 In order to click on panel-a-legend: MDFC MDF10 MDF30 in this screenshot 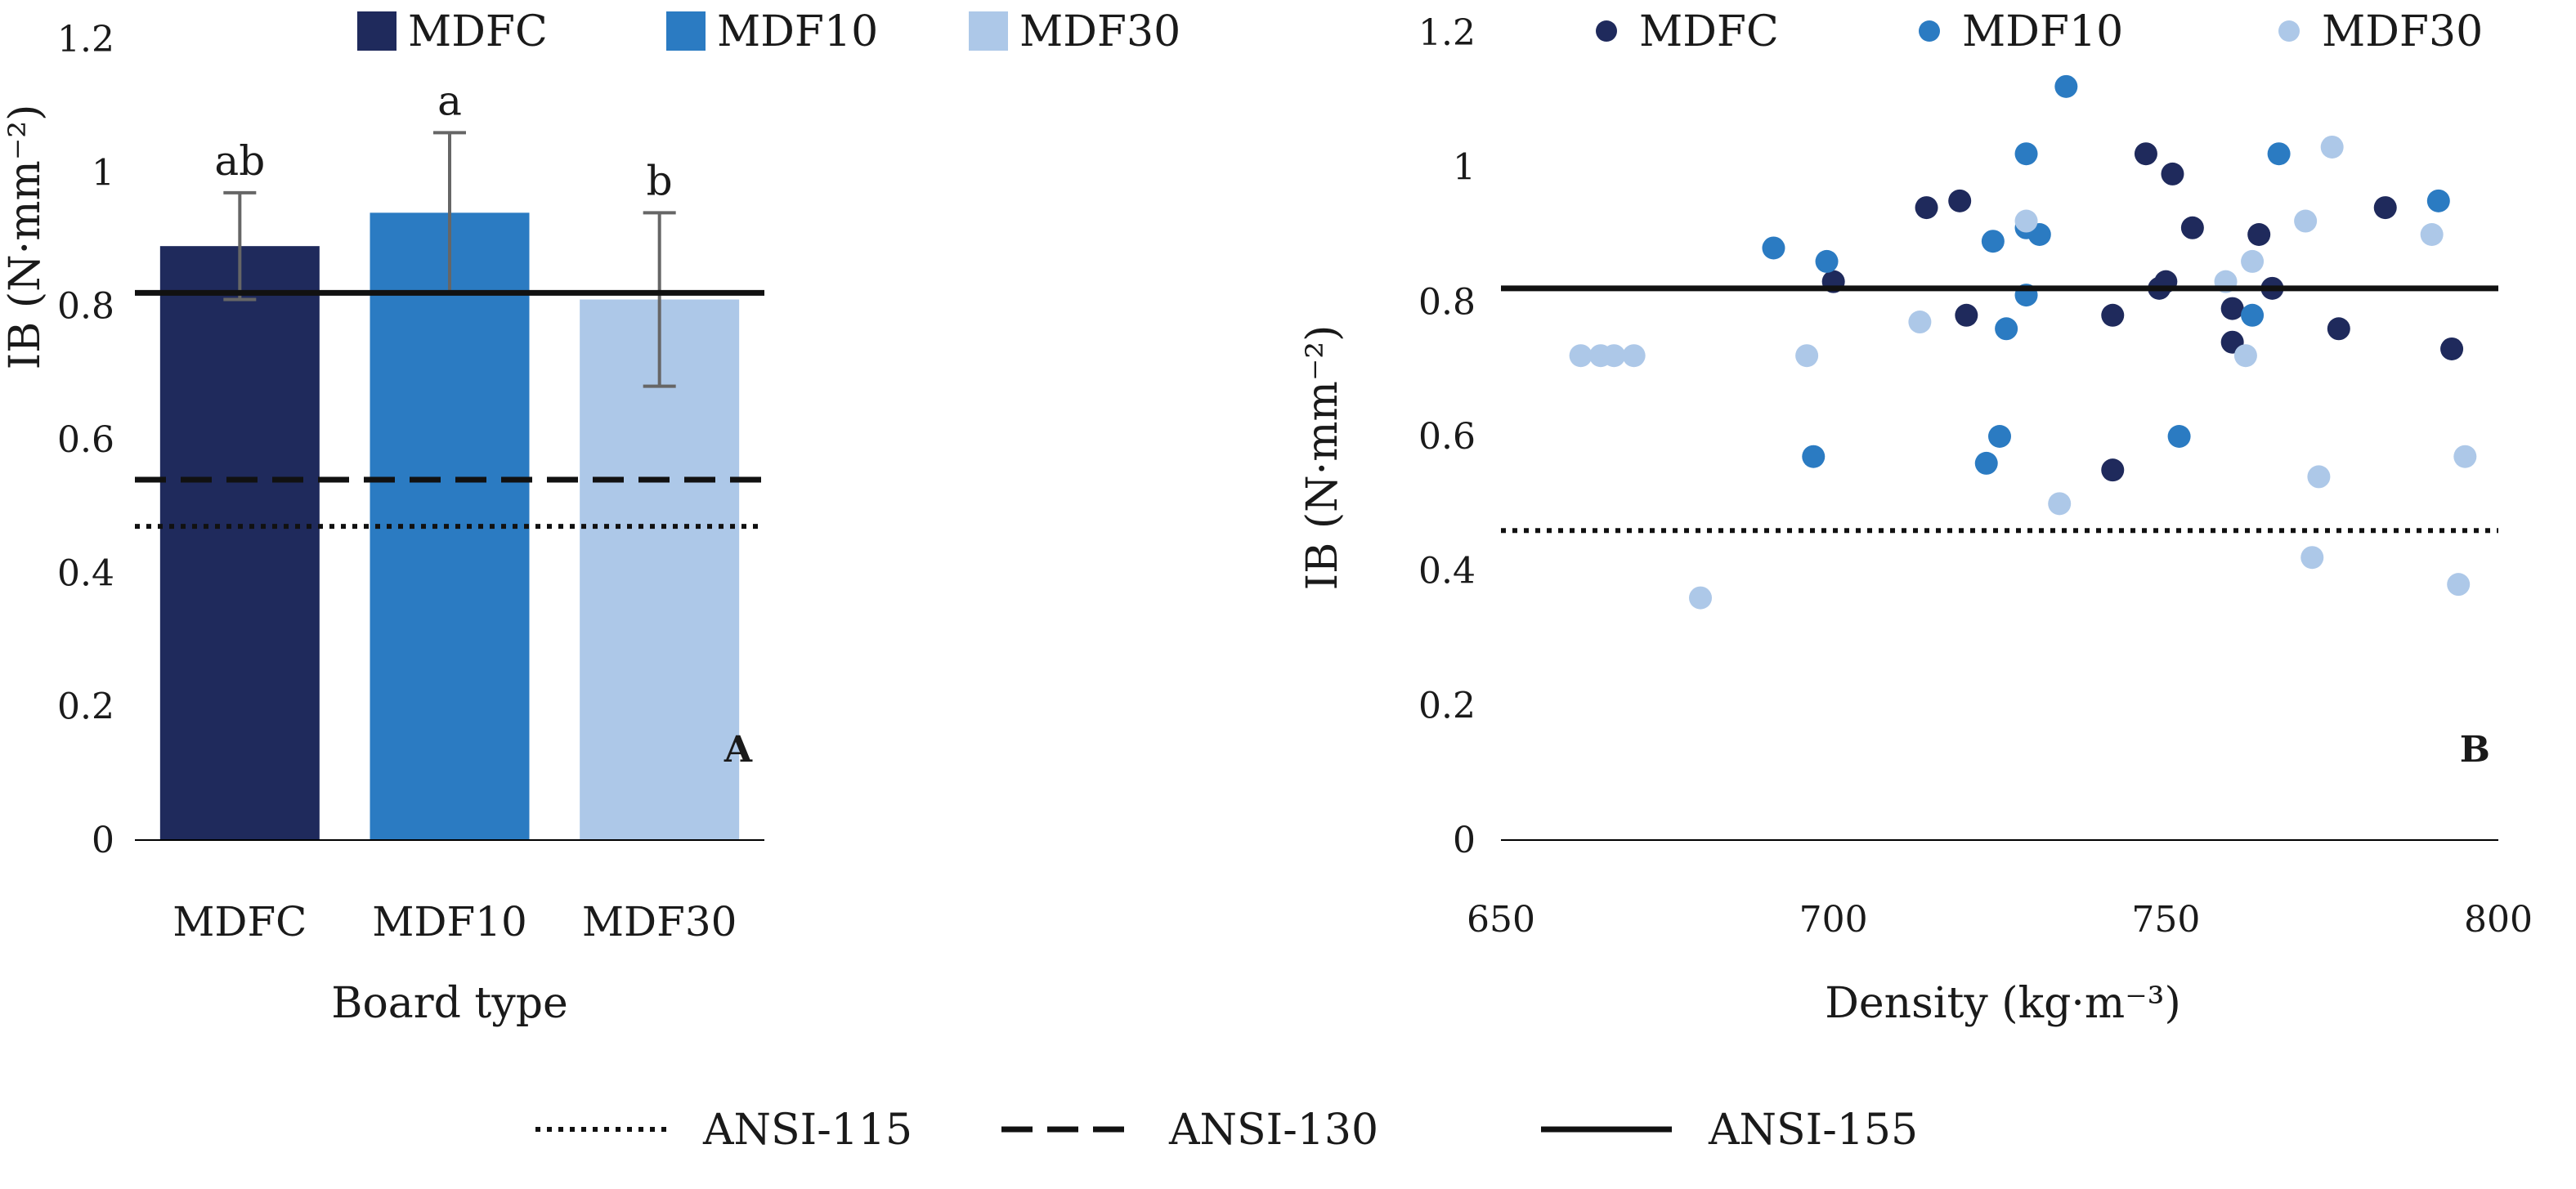, I will do `click(769, 31)`.